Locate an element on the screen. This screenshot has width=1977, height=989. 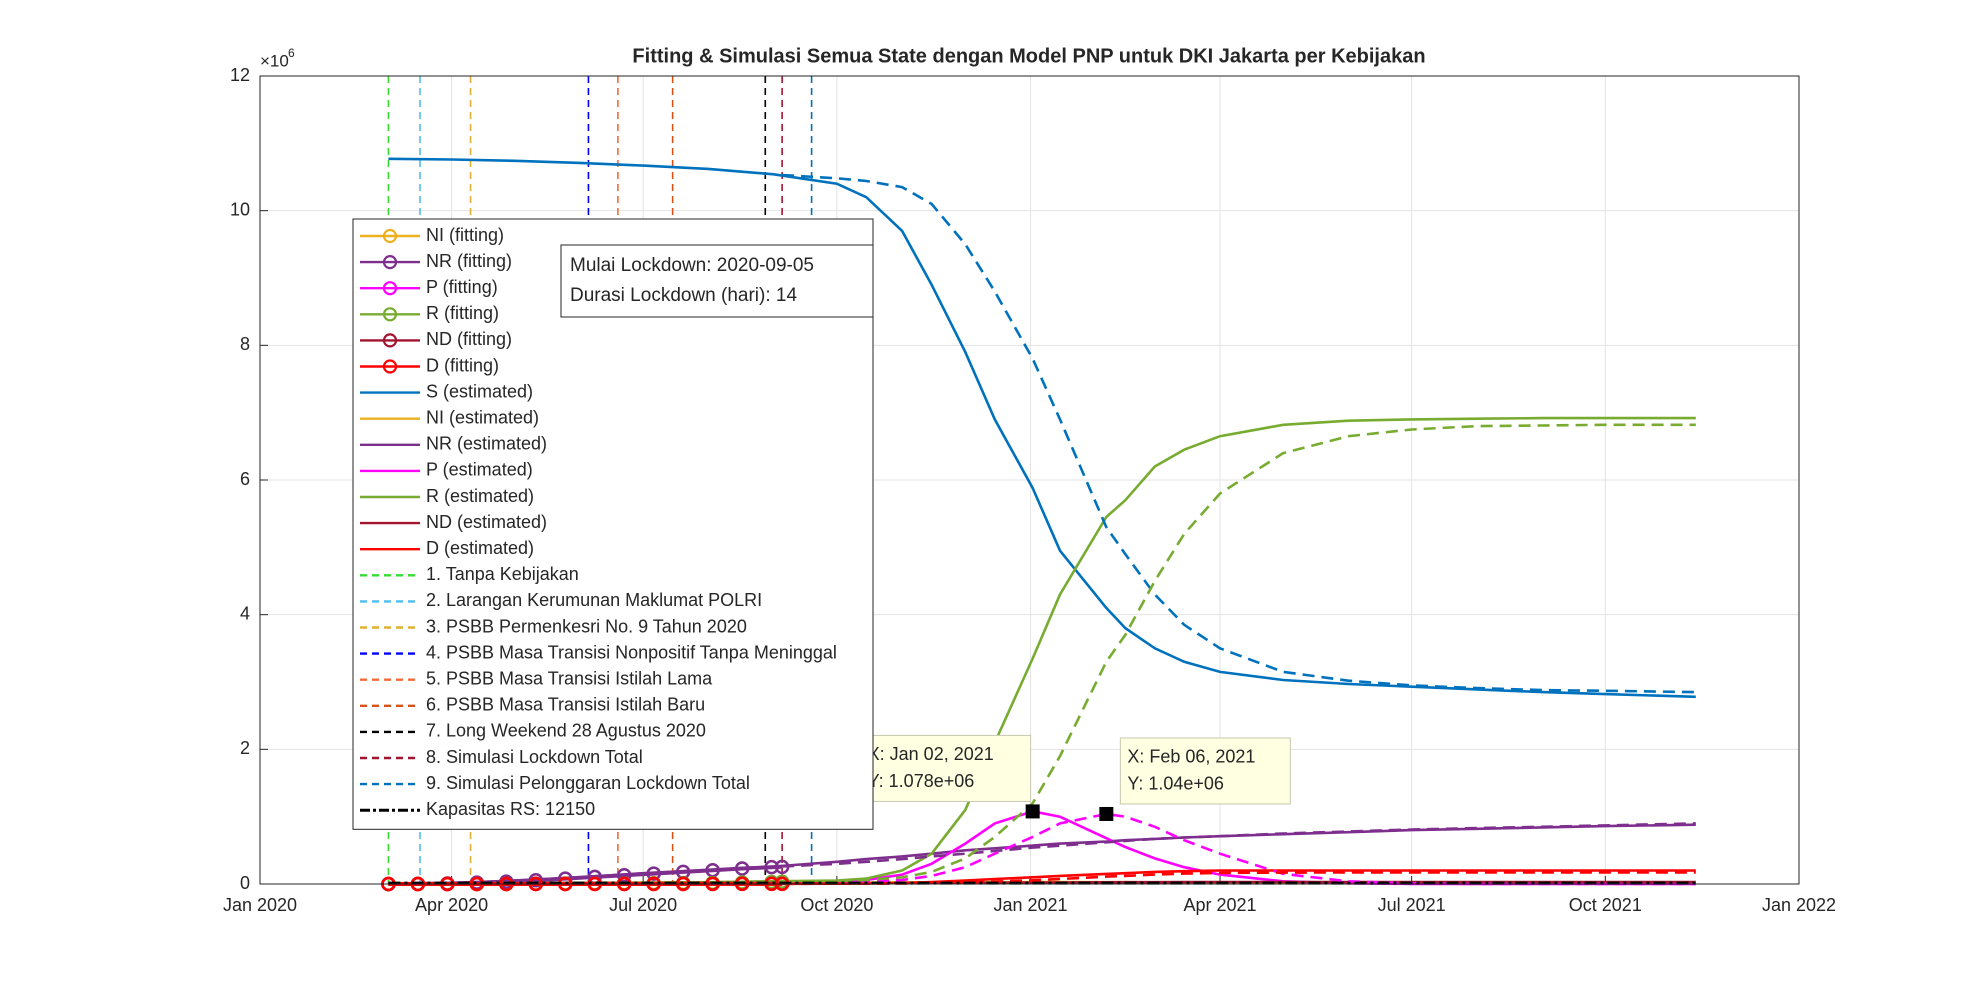
legend-label: P (fitting) is located at coordinates (462, 287).